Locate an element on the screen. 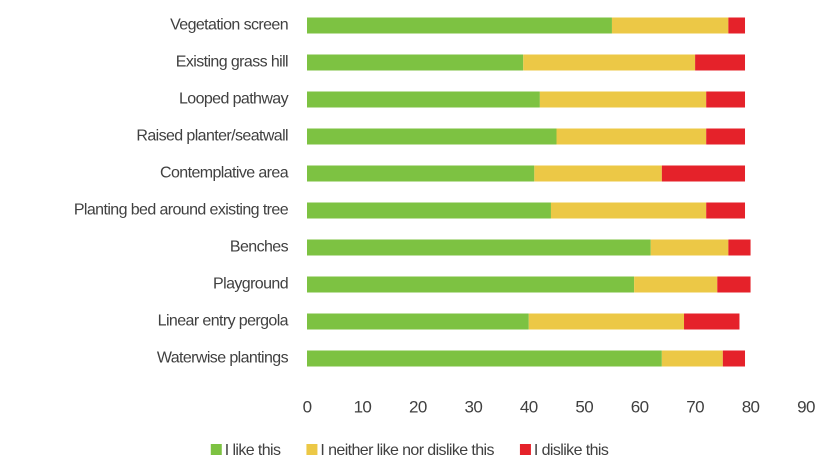 The width and height of the screenshot is (819, 461). y-tick-label: Vegetation screen is located at coordinates (229, 25).